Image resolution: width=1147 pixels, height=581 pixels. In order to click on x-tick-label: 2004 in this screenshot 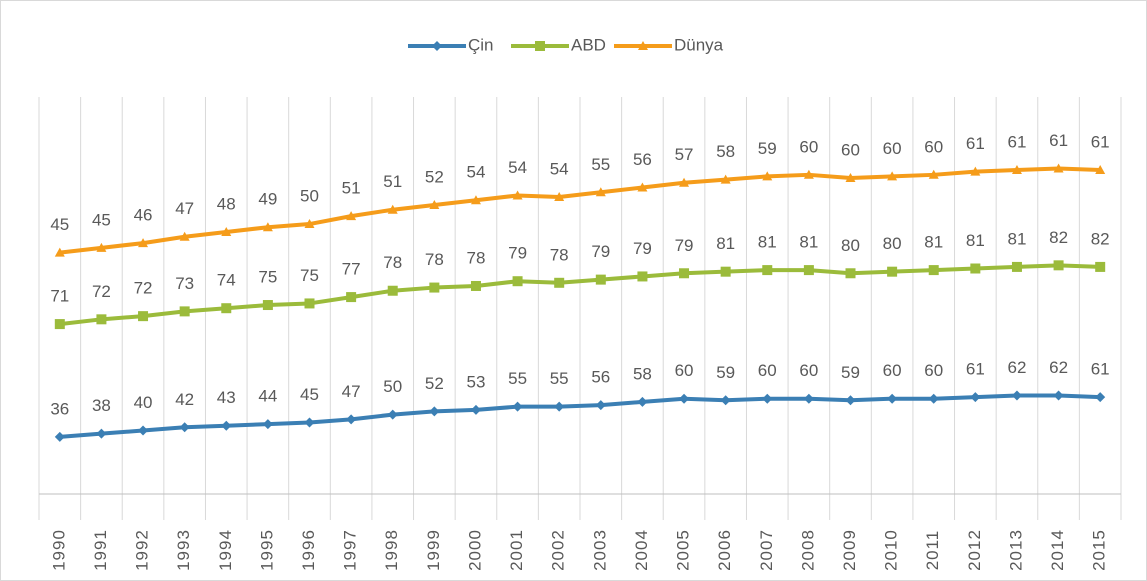, I will do `click(641, 550)`.